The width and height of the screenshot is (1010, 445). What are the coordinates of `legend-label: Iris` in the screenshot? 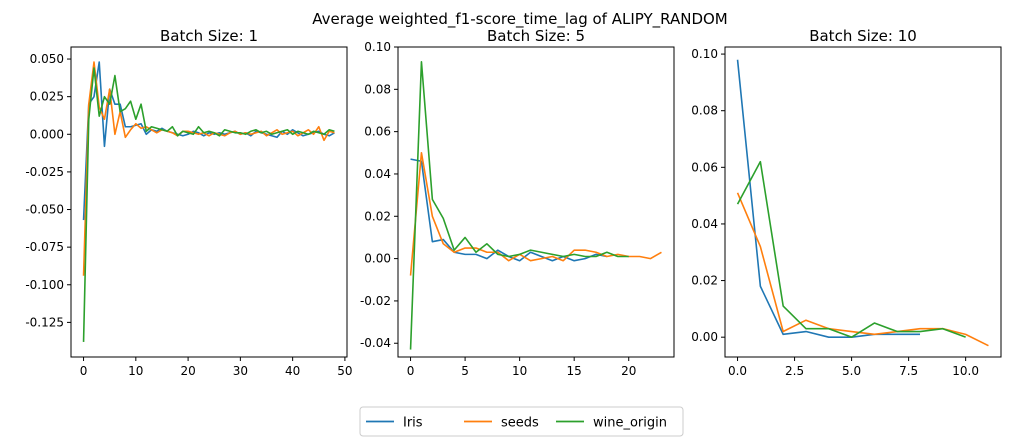 It's located at (413, 423).